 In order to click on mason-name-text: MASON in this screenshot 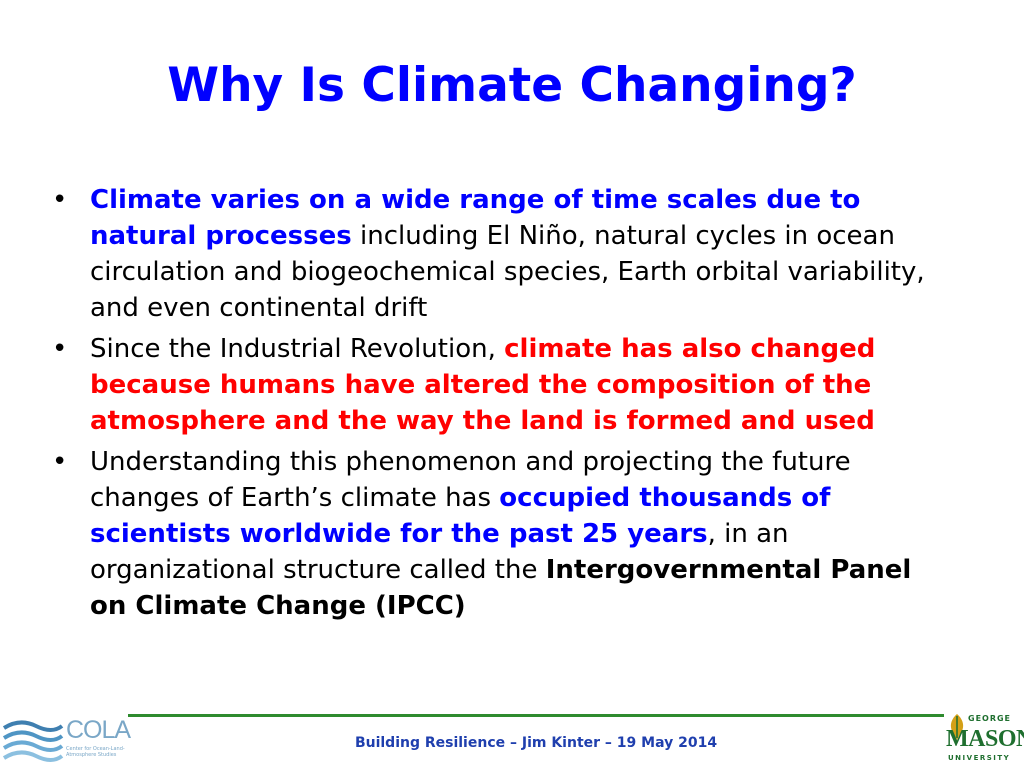, I will do `click(985, 739)`.